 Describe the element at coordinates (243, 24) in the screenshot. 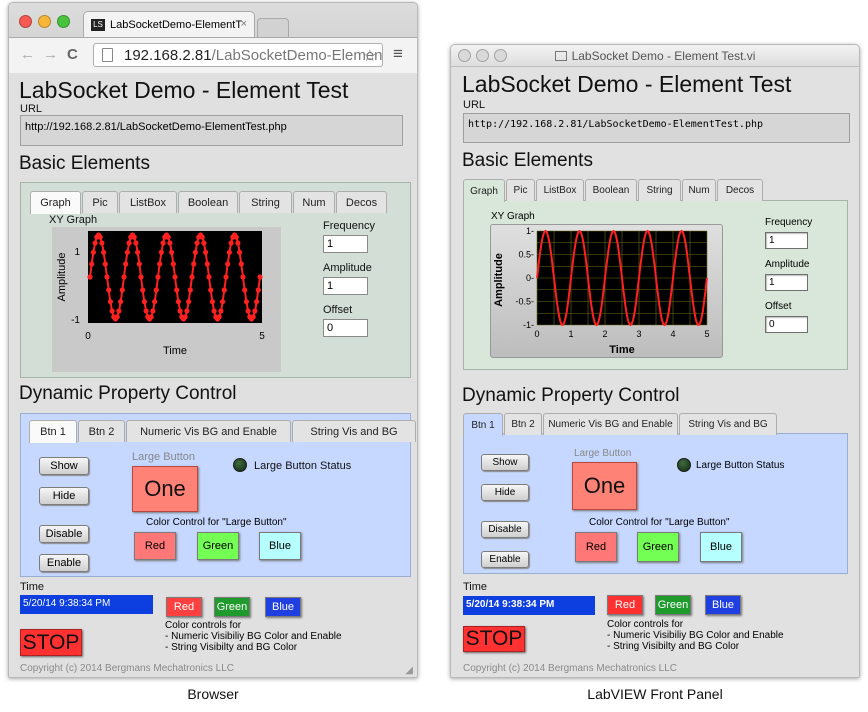

I see `tab-close-icon: ×` at that location.